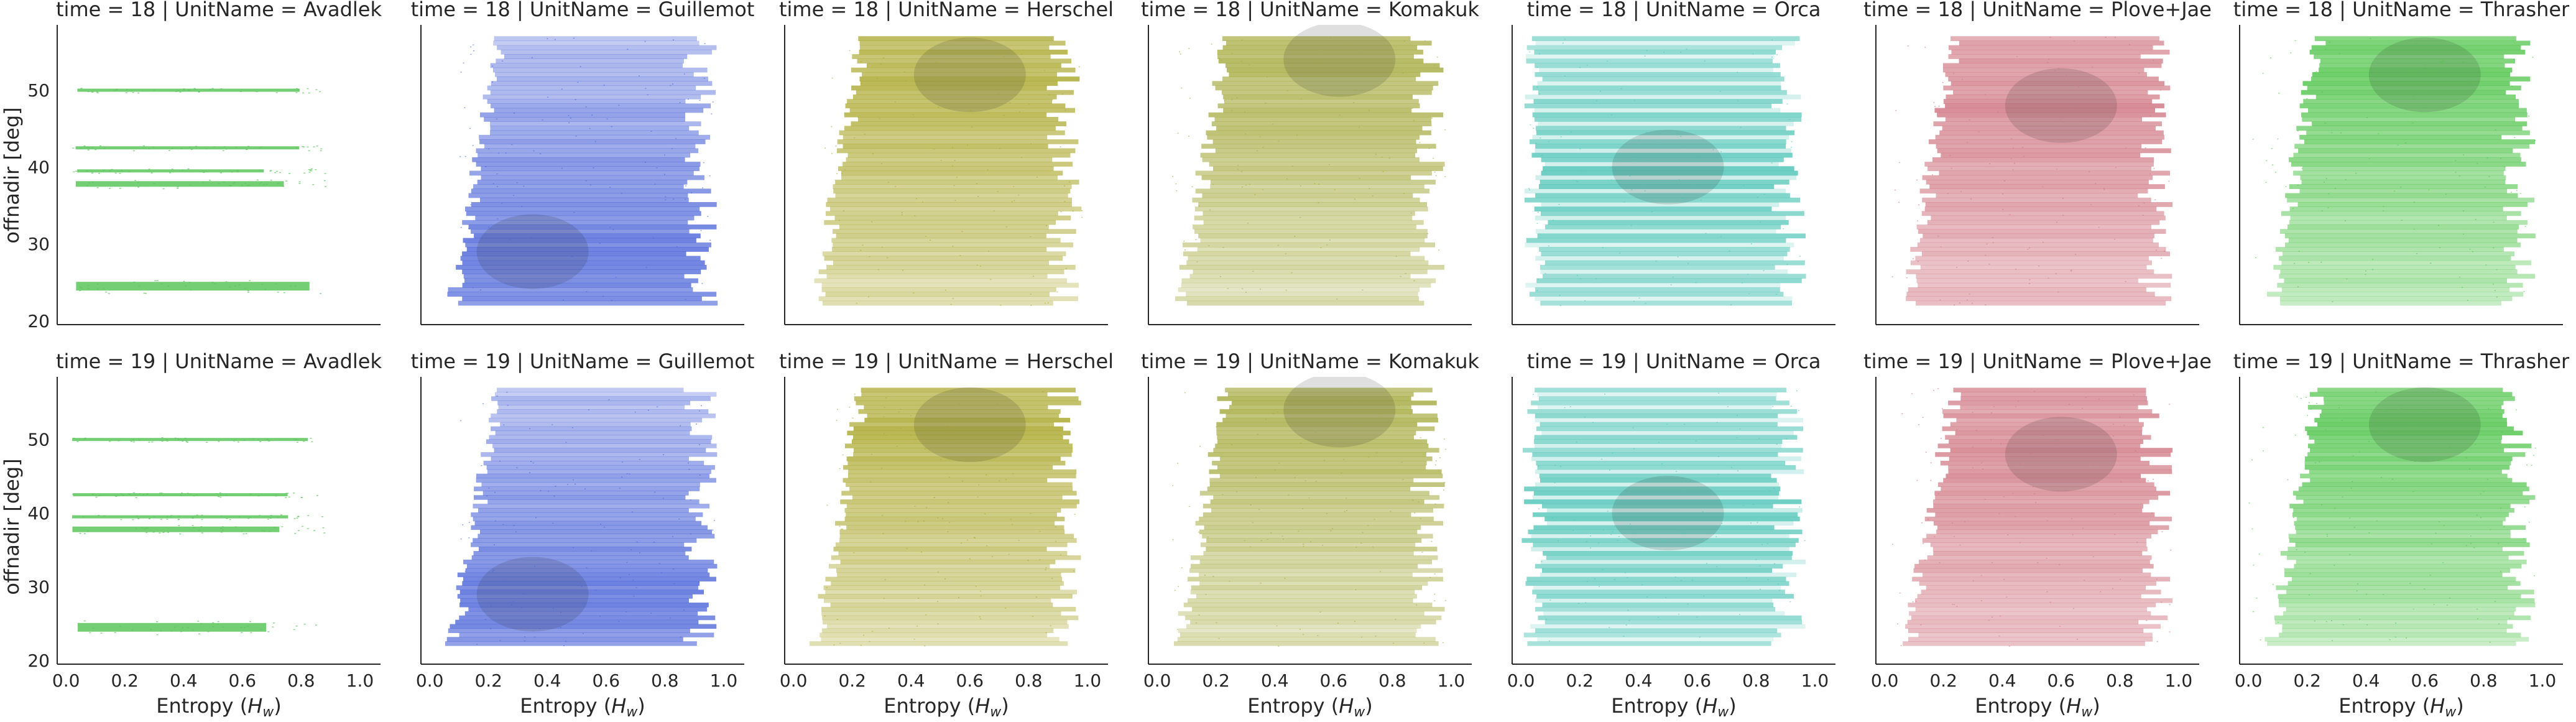 This screenshot has width=2576, height=722. Describe the element at coordinates (1216, 681) in the screenshot. I see `x-tick-label: 0.2` at that location.